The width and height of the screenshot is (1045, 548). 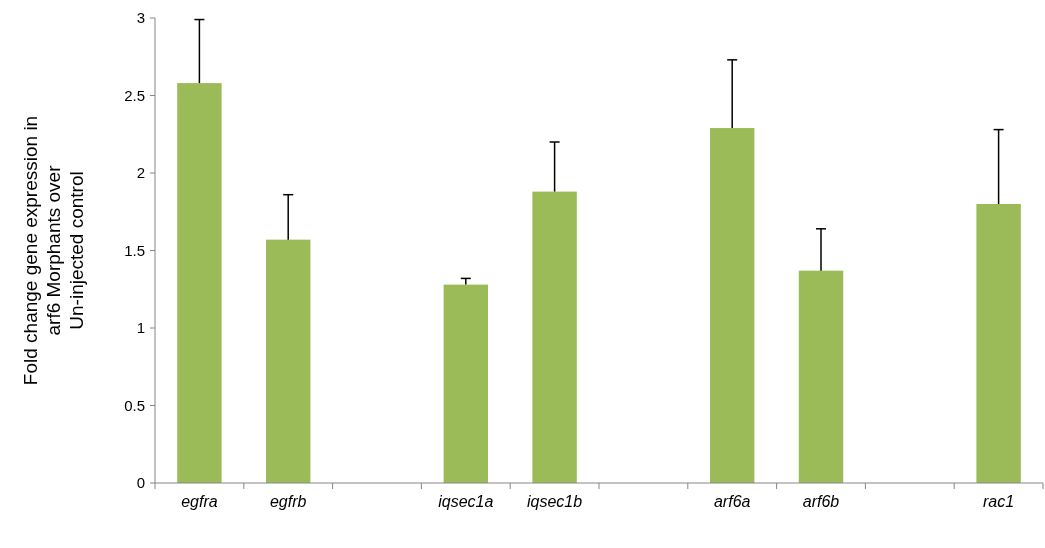 What do you see at coordinates (732, 501) in the screenshot?
I see `x-tick-label: arf6a` at bounding box center [732, 501].